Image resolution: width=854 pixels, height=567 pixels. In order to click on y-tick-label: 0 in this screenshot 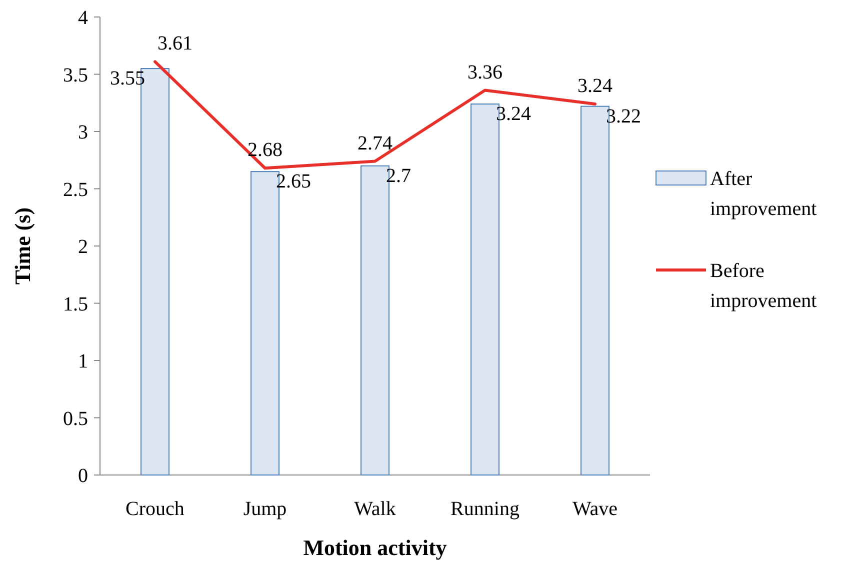, I will do `click(83, 476)`.